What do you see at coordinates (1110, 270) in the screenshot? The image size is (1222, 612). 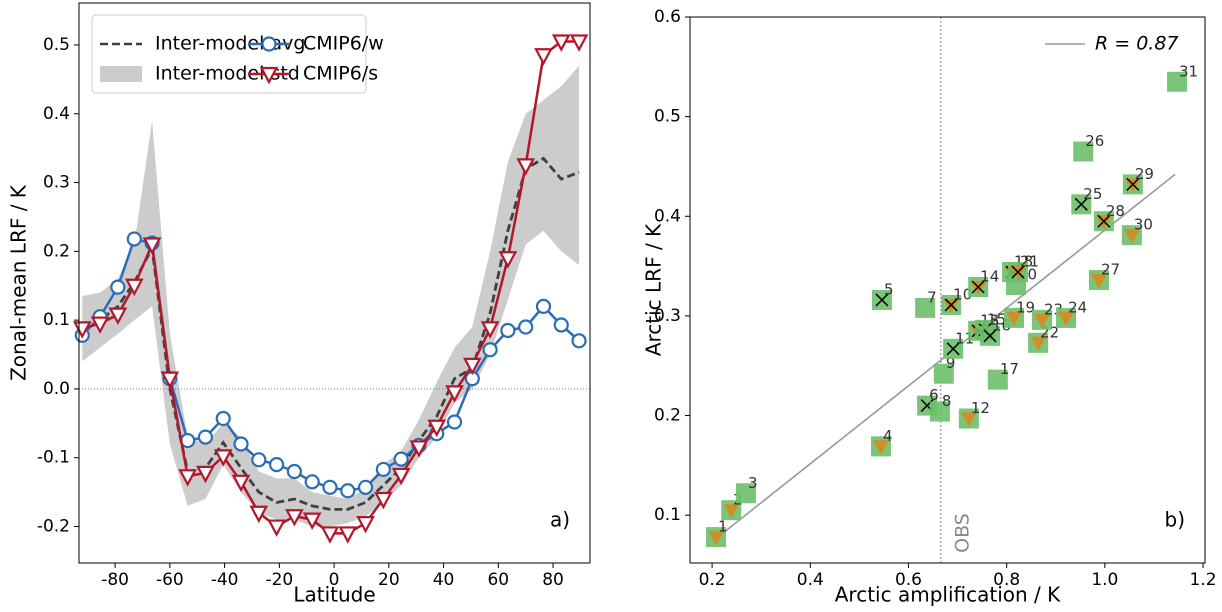 I see `point-label: 27` at bounding box center [1110, 270].